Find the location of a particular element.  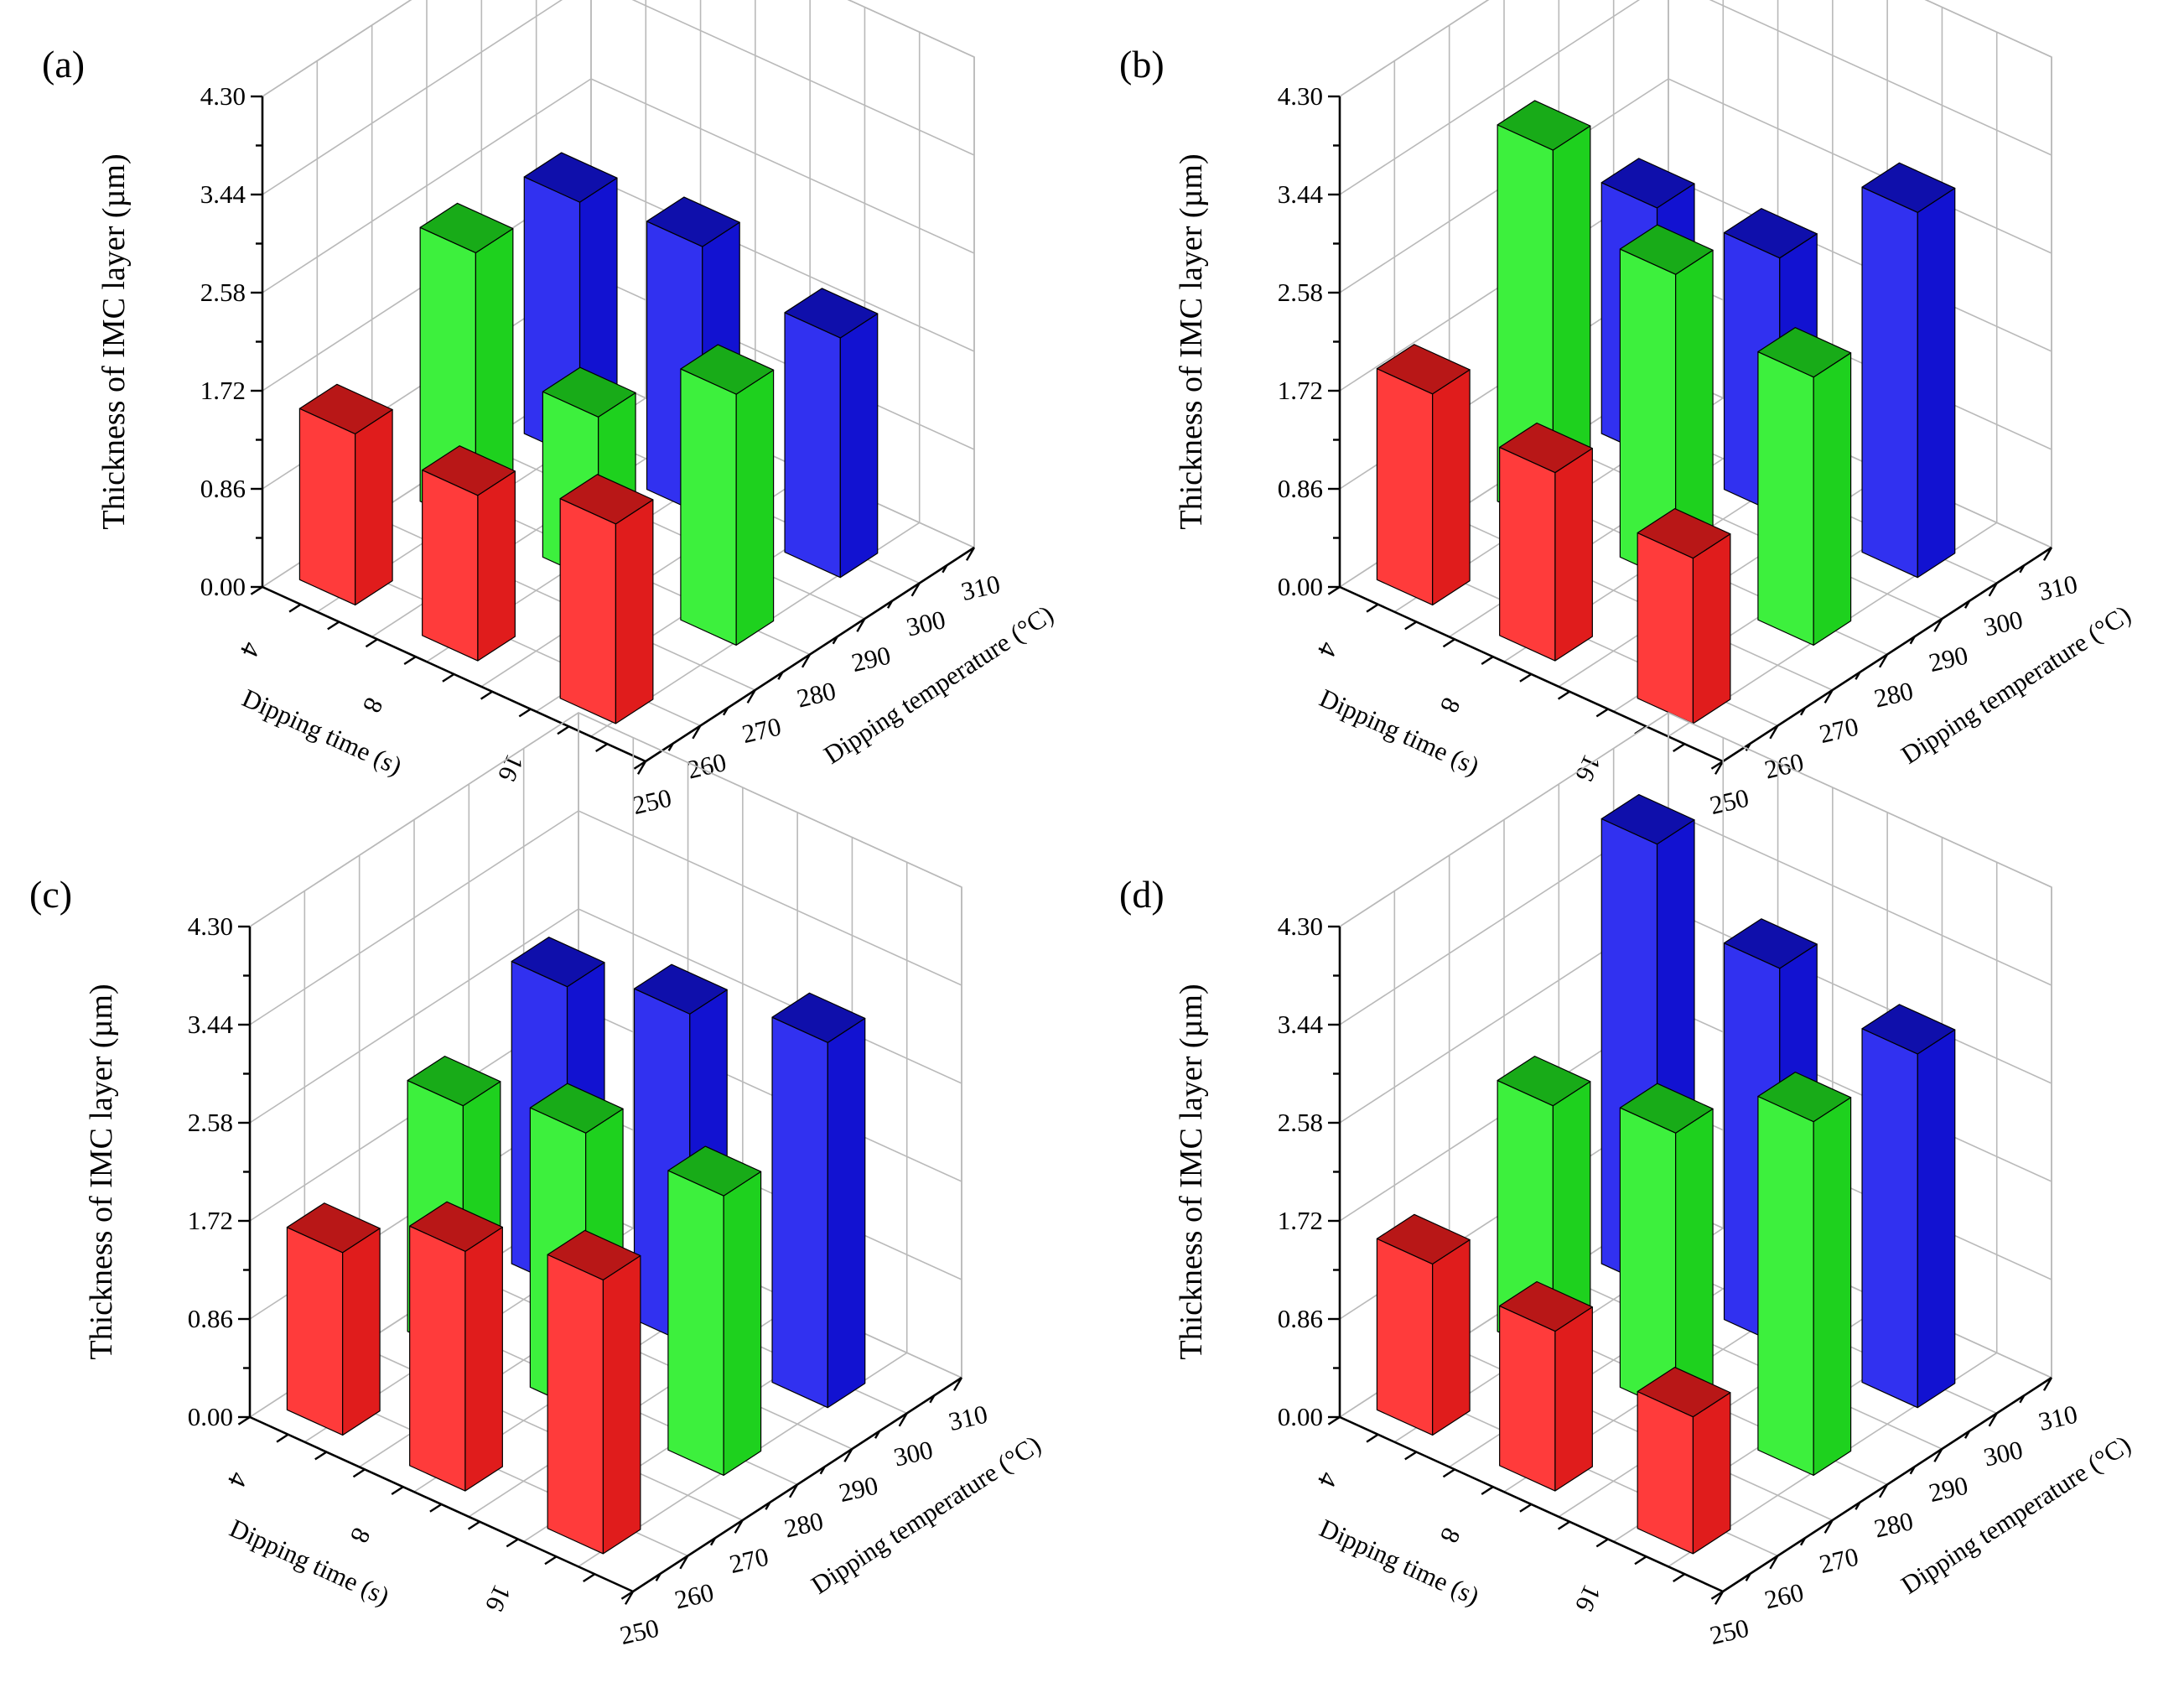

time-tick-label: 4 is located at coordinates (1327, 1479).